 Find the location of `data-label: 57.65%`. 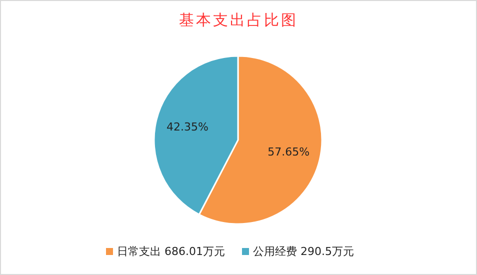

data-label: 57.65% is located at coordinates (289, 151).